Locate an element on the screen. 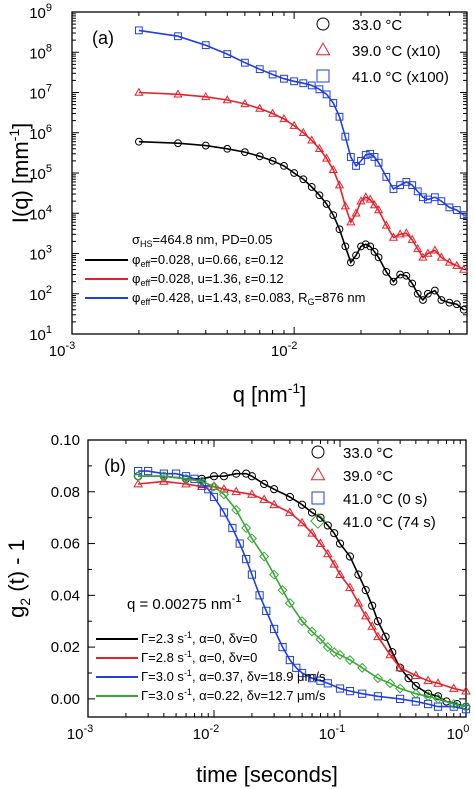 Image resolution: width=474 pixels, height=789 pixels. legend-label: 41.0 °C (74 s) is located at coordinates (389, 522).